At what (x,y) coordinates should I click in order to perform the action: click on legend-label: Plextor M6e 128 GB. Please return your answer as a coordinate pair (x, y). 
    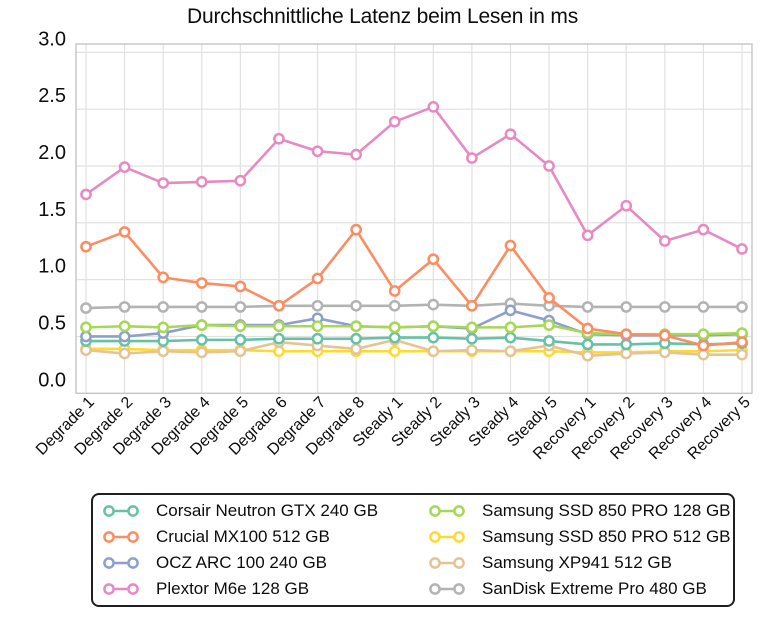
    Looking at the image, I should click on (233, 588).